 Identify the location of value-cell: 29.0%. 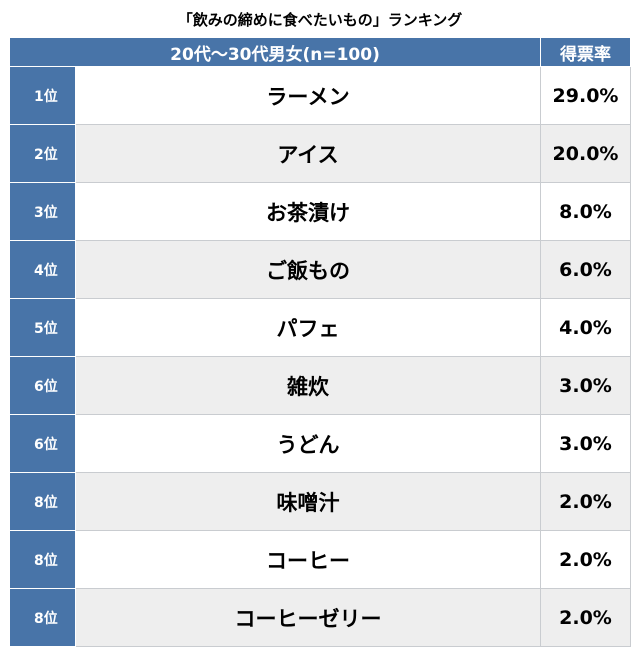
(585, 95).